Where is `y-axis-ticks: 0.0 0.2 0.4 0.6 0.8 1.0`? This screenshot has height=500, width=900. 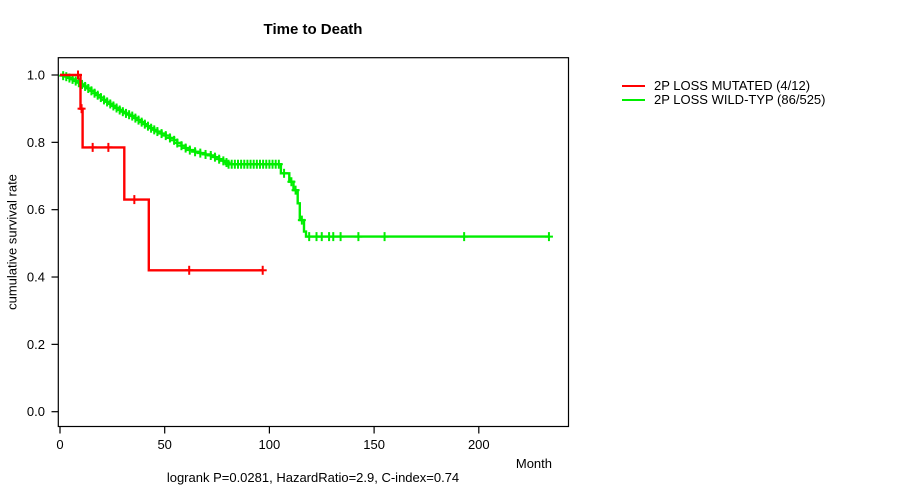
y-axis-ticks: 0.0 0.2 0.4 0.6 0.8 1.0 is located at coordinates (43, 243).